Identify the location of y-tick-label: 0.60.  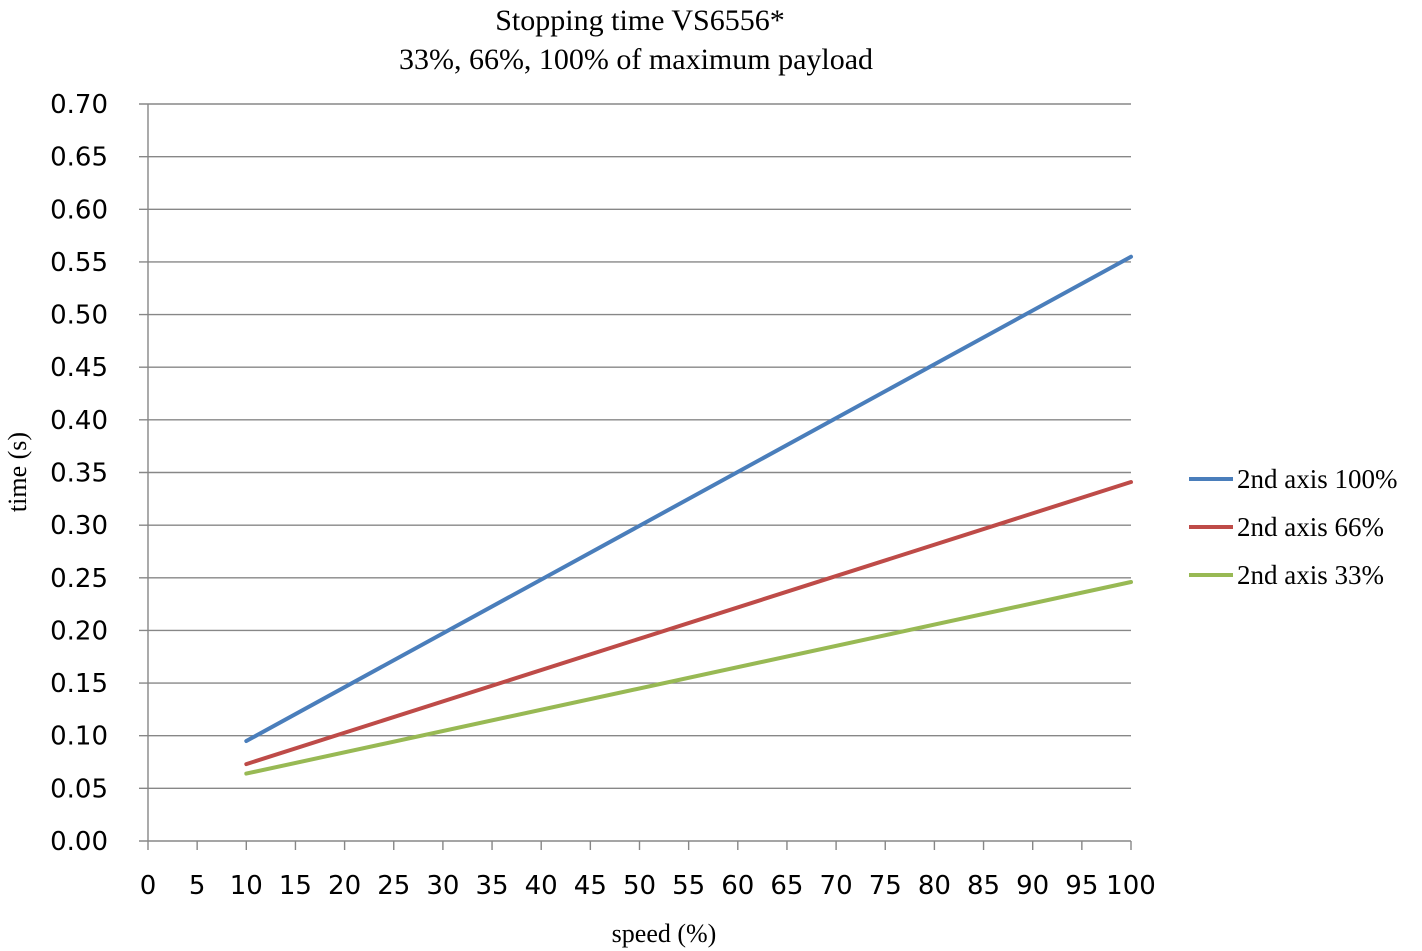
(79, 210).